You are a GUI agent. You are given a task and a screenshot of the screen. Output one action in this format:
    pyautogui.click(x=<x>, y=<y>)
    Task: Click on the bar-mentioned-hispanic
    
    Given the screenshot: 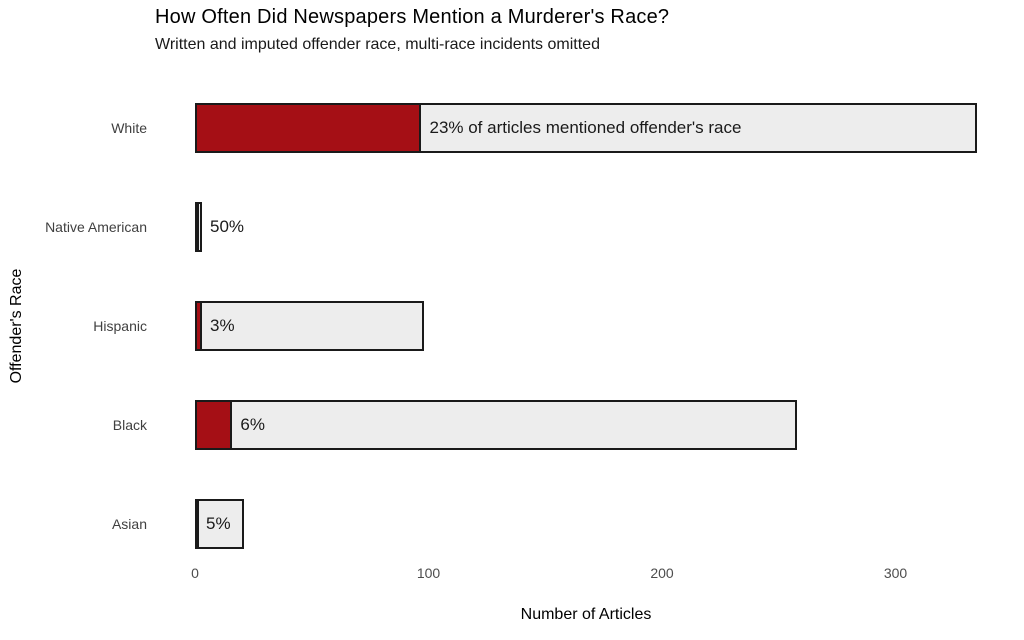 What is the action you would take?
    pyautogui.click(x=198, y=326)
    